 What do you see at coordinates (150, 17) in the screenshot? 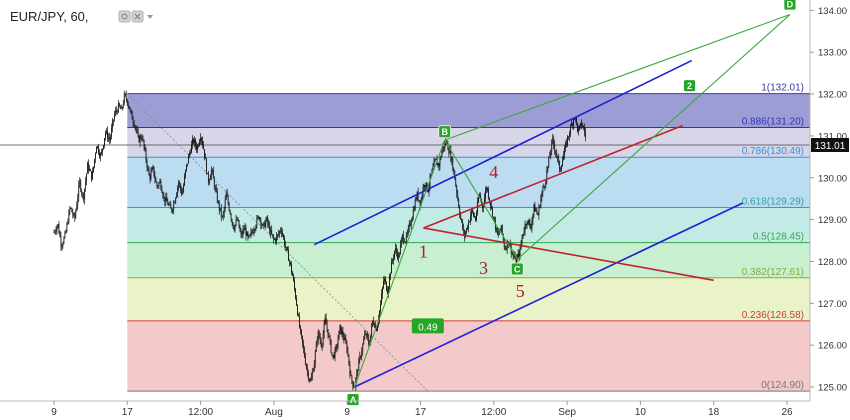
I see `dropdown-arrow-icon` at bounding box center [150, 17].